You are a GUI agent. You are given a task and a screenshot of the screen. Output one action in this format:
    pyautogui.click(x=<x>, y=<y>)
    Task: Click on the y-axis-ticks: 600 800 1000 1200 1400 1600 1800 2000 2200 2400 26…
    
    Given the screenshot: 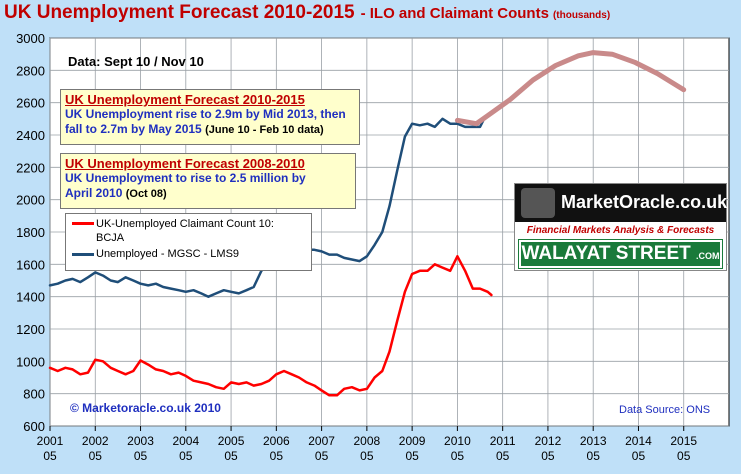 What is the action you would take?
    pyautogui.click(x=30, y=232)
    